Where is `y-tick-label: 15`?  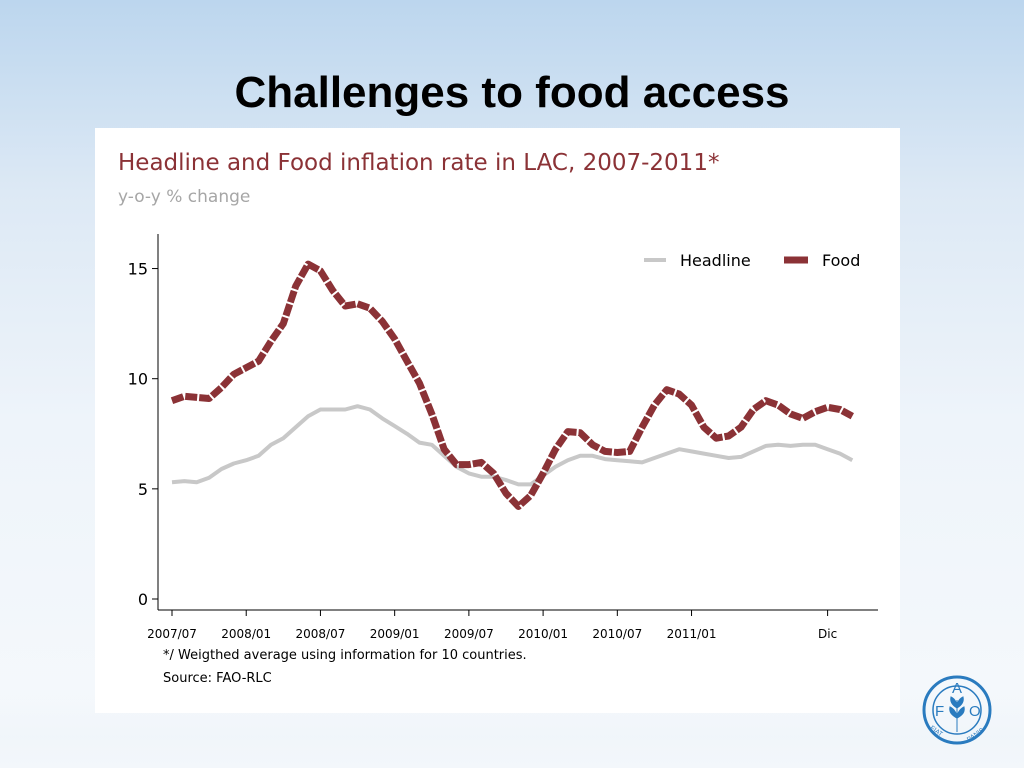 y-tick-label: 15 is located at coordinates (138, 269).